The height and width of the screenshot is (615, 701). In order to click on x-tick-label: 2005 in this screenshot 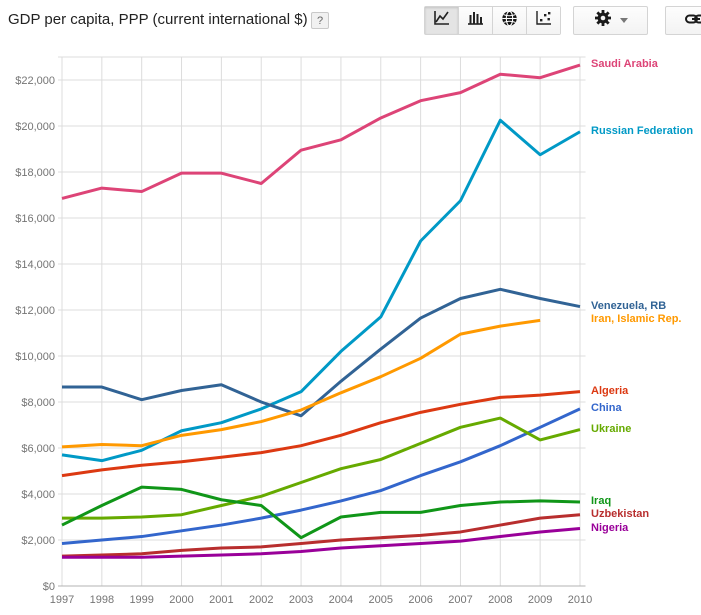, I will do `click(381, 600)`.